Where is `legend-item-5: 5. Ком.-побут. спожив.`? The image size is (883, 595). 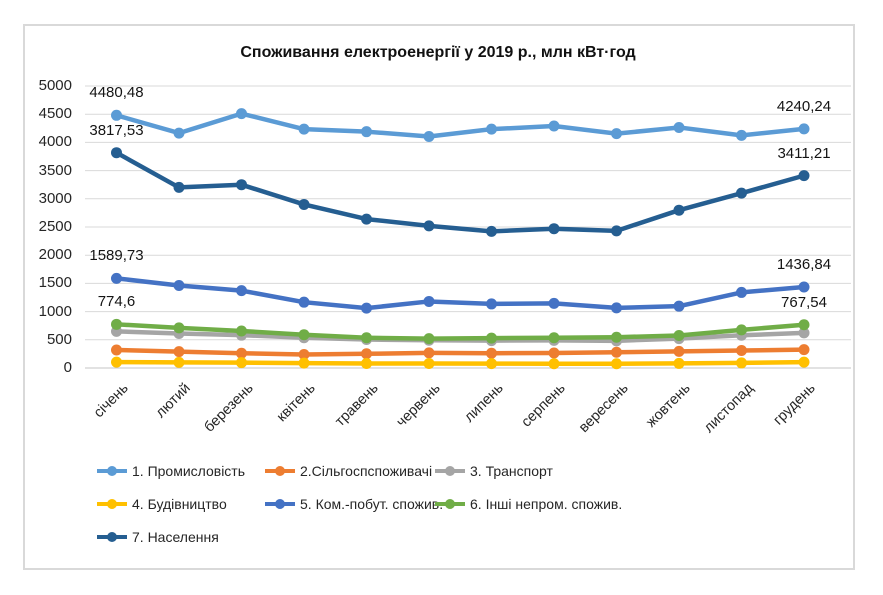
legend-item-5: 5. Ком.-побут. спожив. is located at coordinates (354, 504).